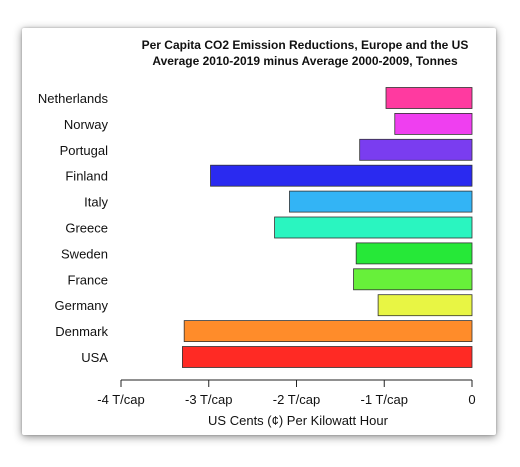  Describe the element at coordinates (373, 227) in the screenshot. I see `bar-greece` at that location.